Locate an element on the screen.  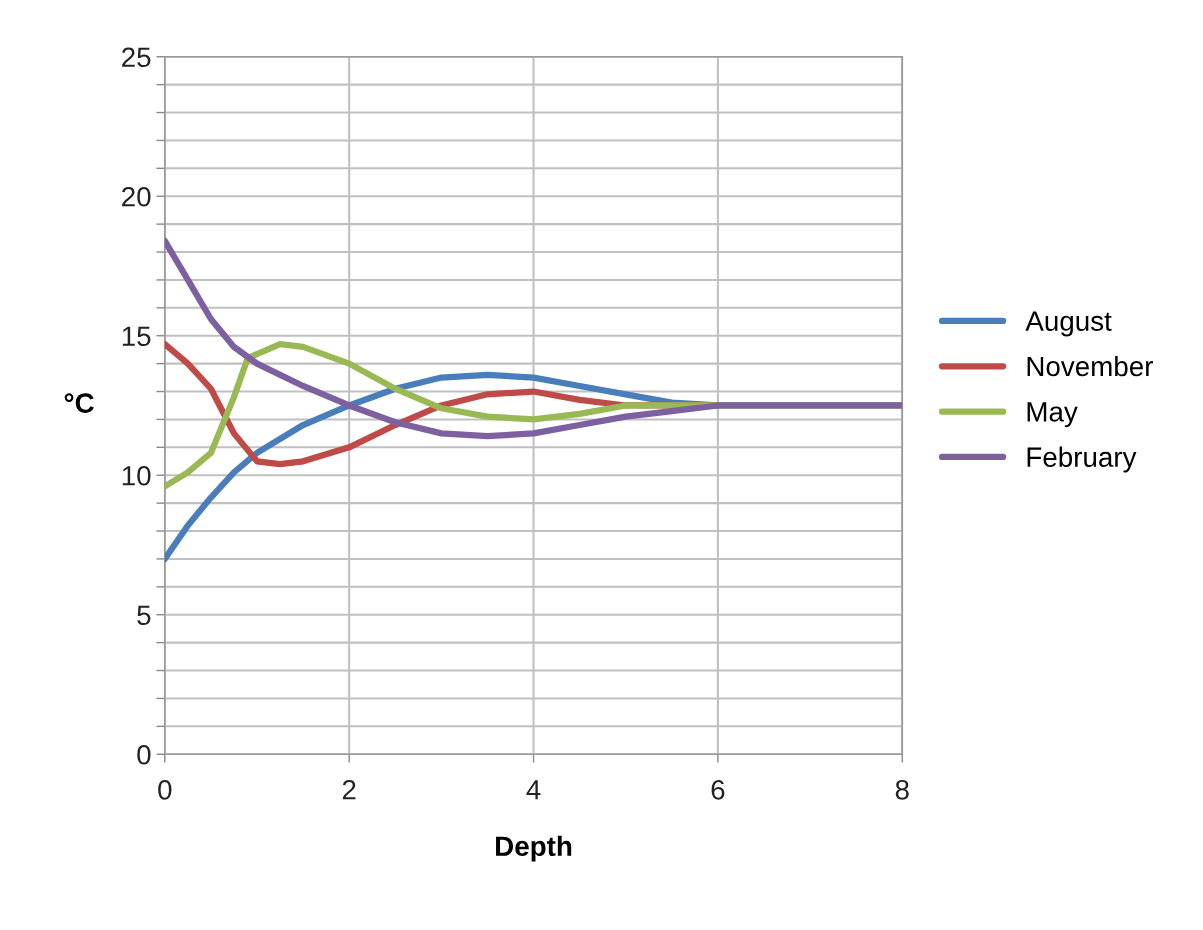
y-tick-label: 25 is located at coordinates (136, 57).